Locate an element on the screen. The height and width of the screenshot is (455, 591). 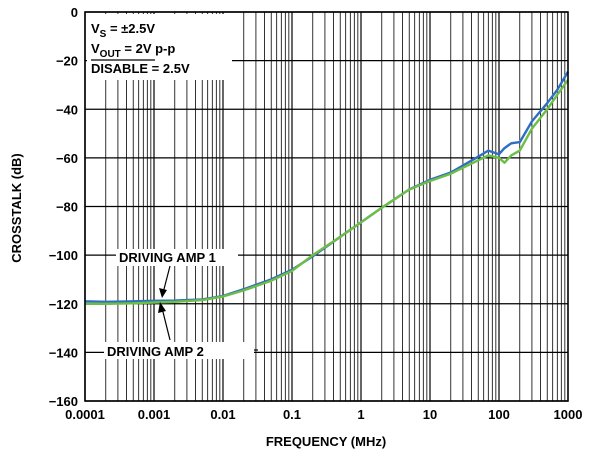
x-tick-label: 100 is located at coordinates (499, 414).